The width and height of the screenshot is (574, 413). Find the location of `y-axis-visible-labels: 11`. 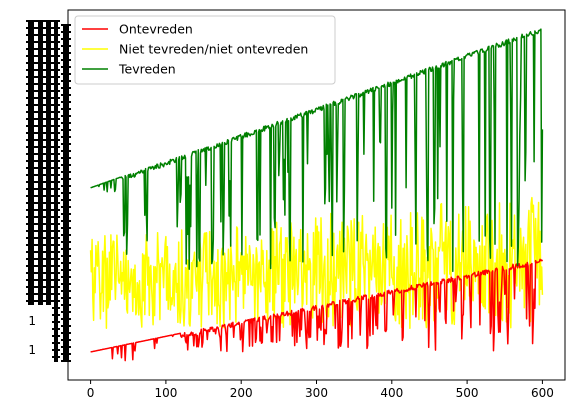

y-axis-visible-labels: 11 is located at coordinates (32, 335).